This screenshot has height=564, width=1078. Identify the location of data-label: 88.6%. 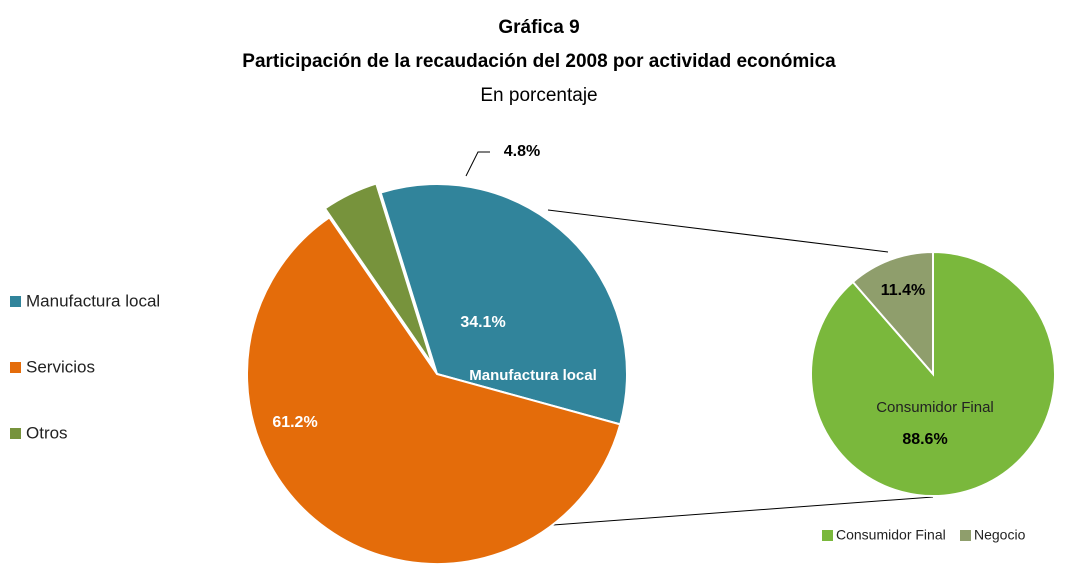
(924, 439).